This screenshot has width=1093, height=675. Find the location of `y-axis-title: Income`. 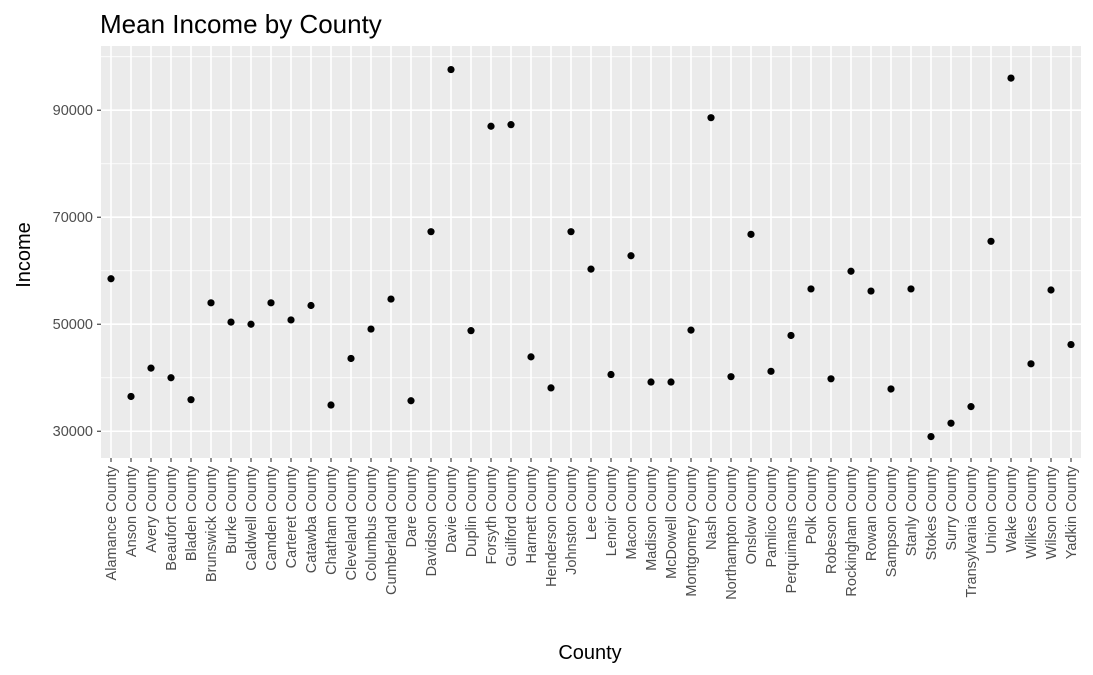

y-axis-title: Income is located at coordinates (24, 255).